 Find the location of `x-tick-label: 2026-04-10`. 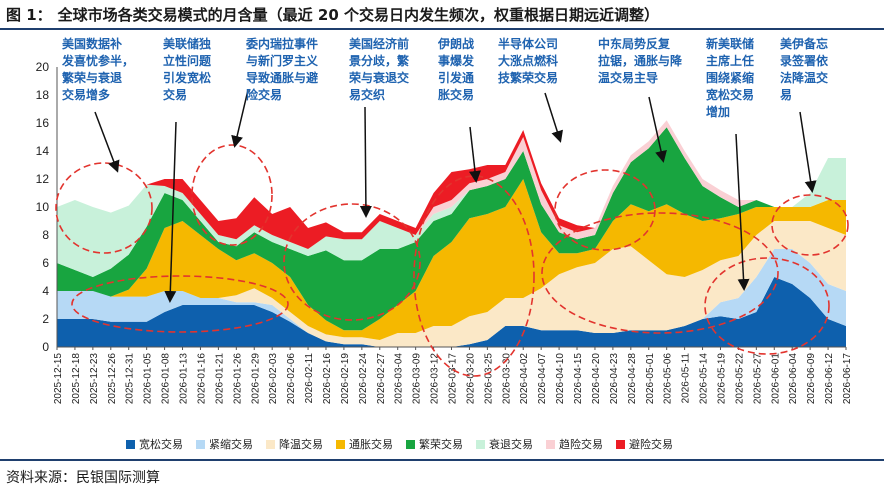

x-tick-label: 2026-04-10 is located at coordinates (560, 379).